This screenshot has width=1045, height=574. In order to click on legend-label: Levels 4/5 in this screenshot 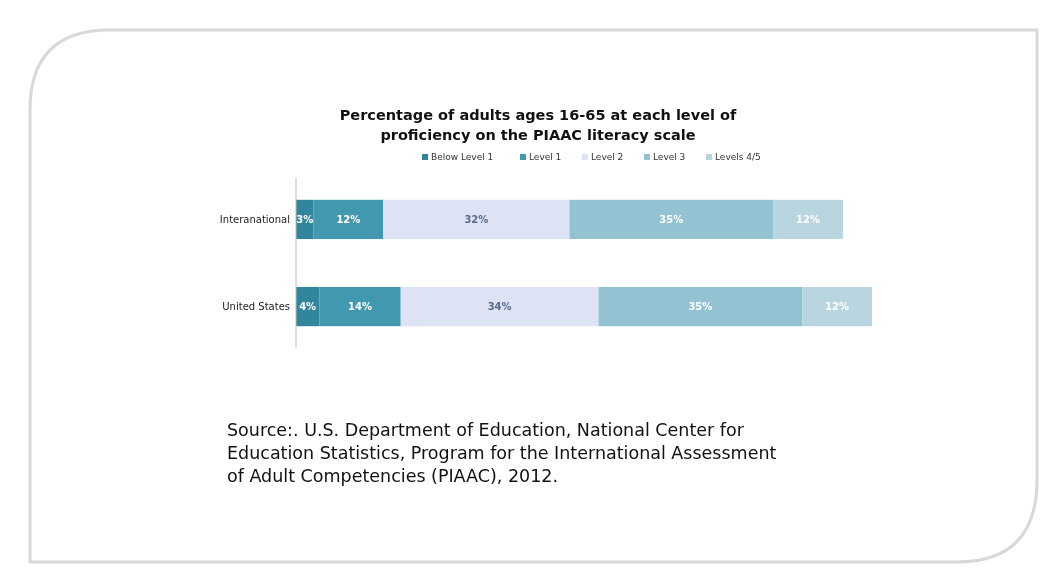, I will do `click(738, 157)`.